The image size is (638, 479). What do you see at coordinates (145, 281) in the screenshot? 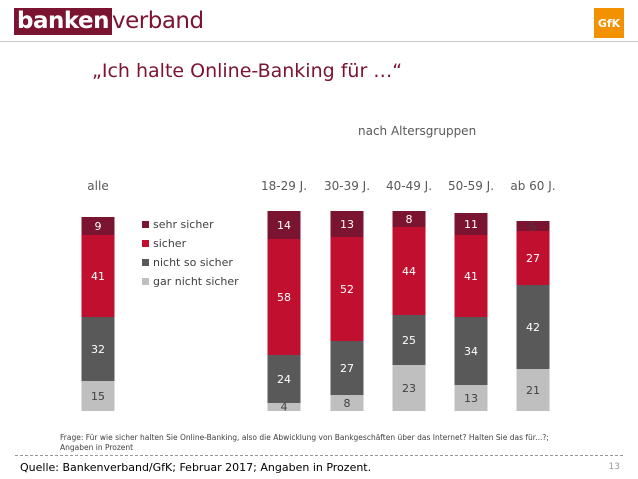
I see `legend-swatch-gar-nicht-sicher` at bounding box center [145, 281].